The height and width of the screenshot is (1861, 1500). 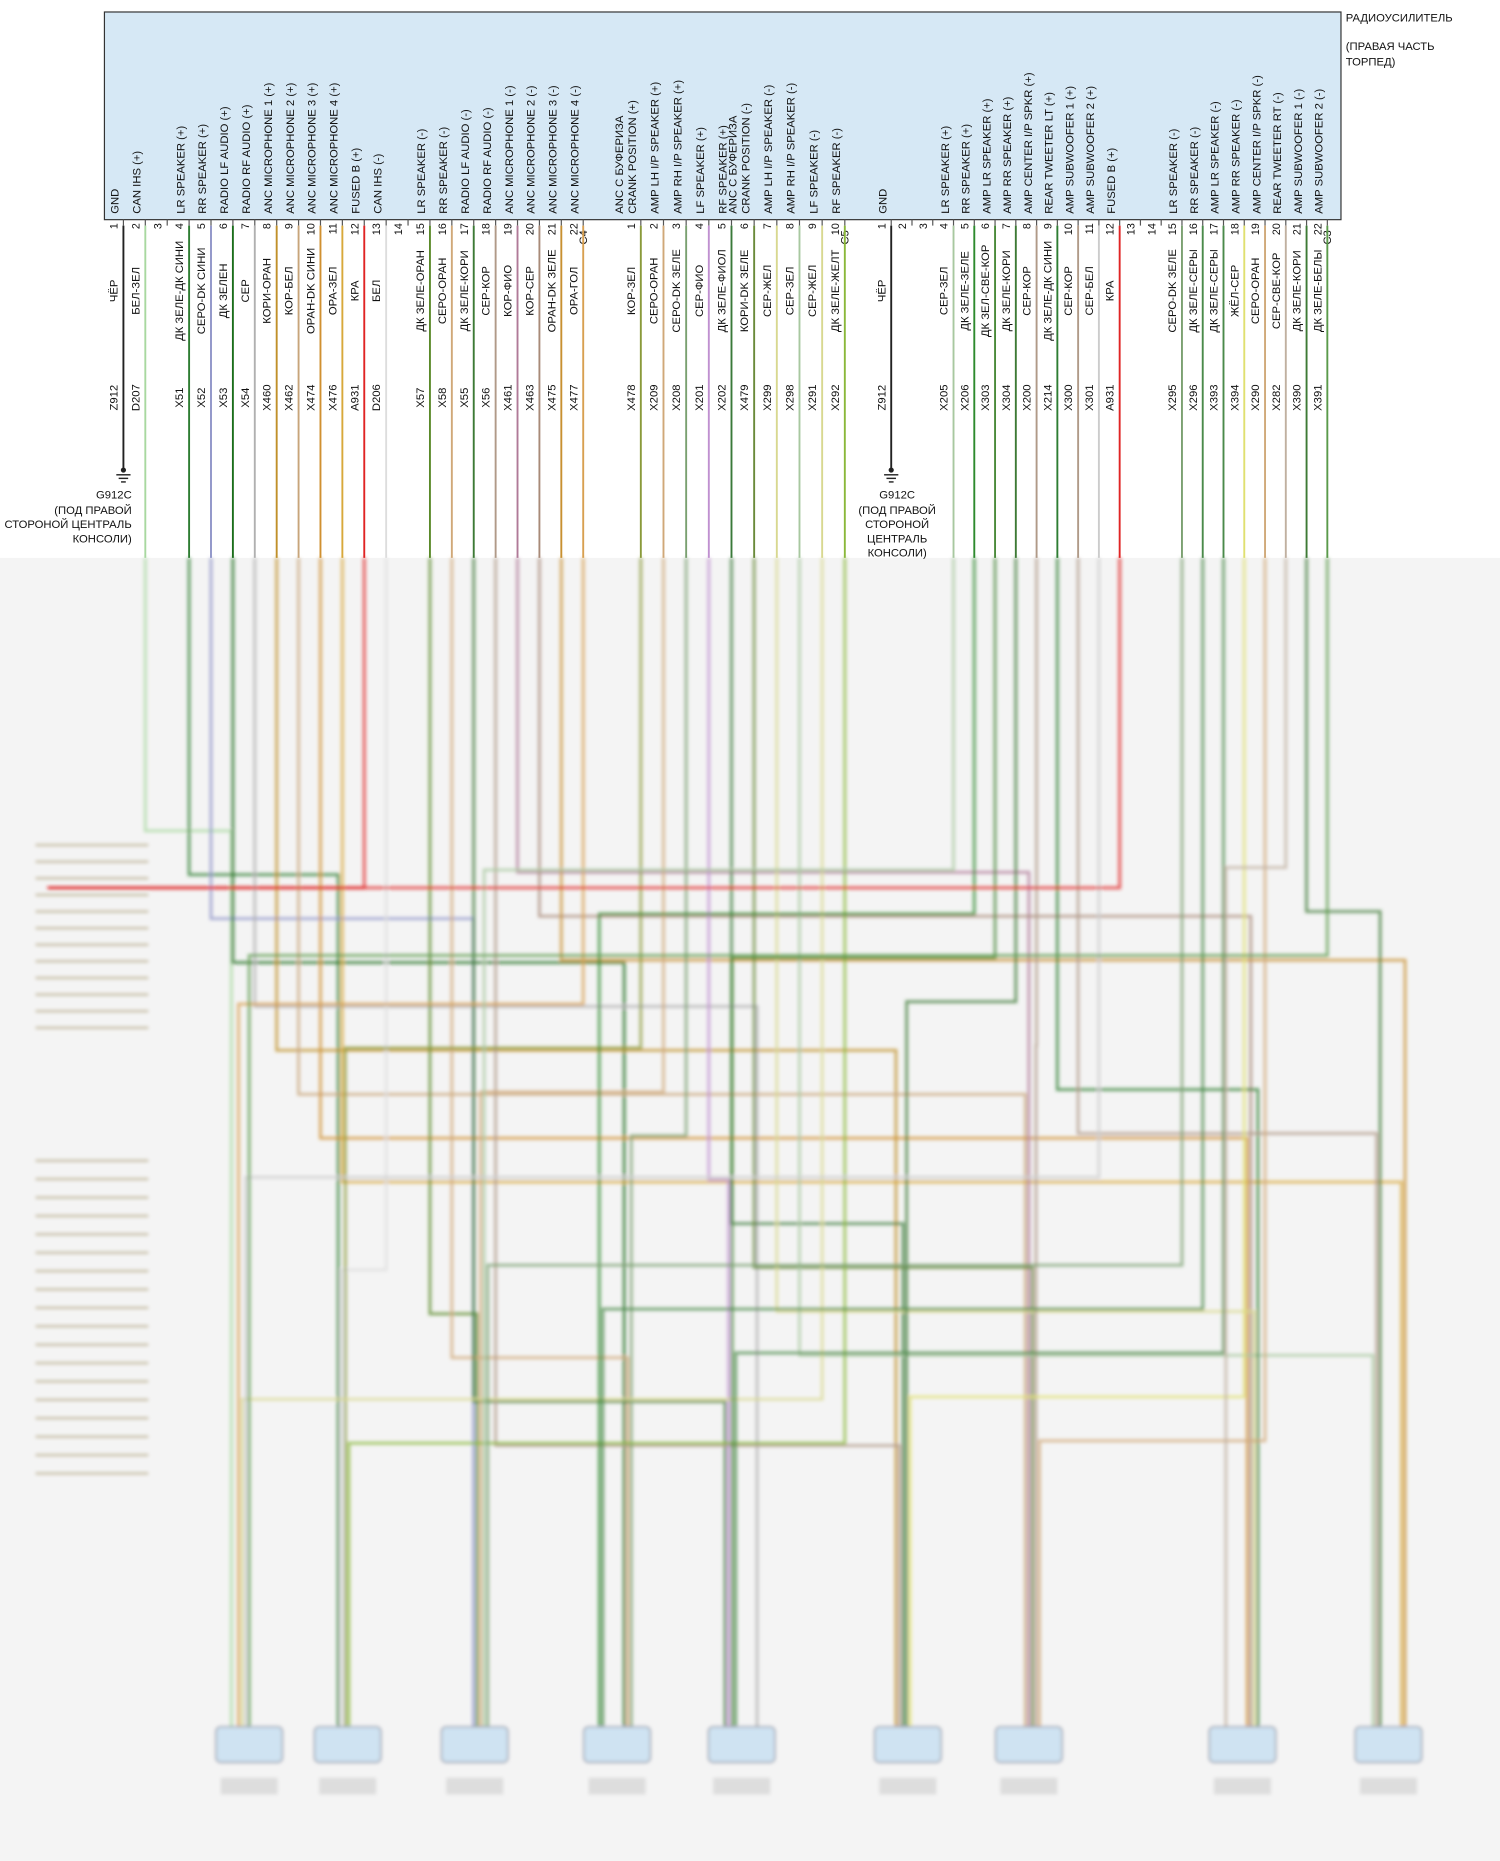 What do you see at coordinates (656, 147) in the screenshot?
I see `pin-function: AMP LH I/P SPEAKER (+)` at bounding box center [656, 147].